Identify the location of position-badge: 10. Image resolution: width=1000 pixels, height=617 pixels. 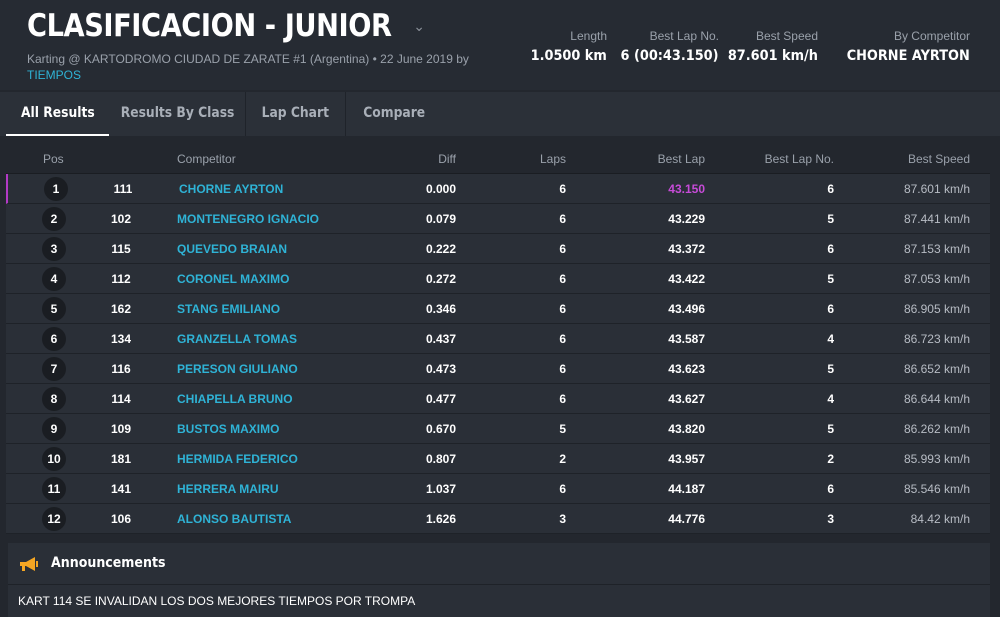
(54, 459).